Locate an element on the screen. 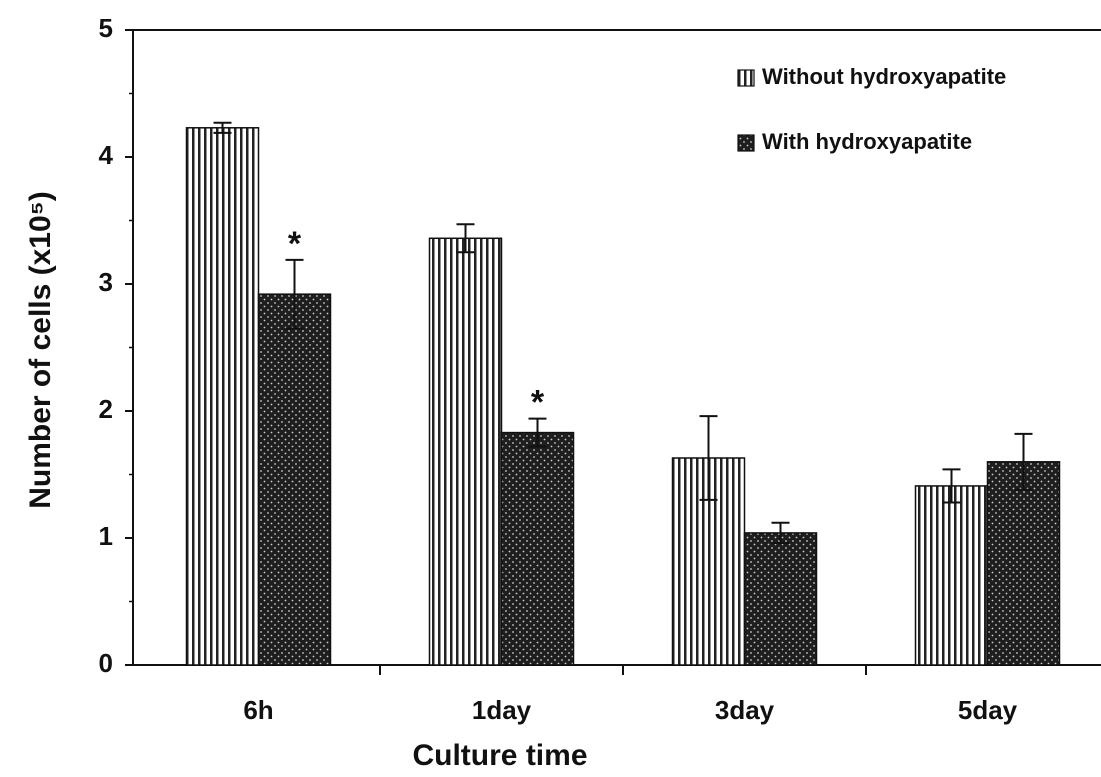  x-tick-label: 5day is located at coordinates (988, 710).